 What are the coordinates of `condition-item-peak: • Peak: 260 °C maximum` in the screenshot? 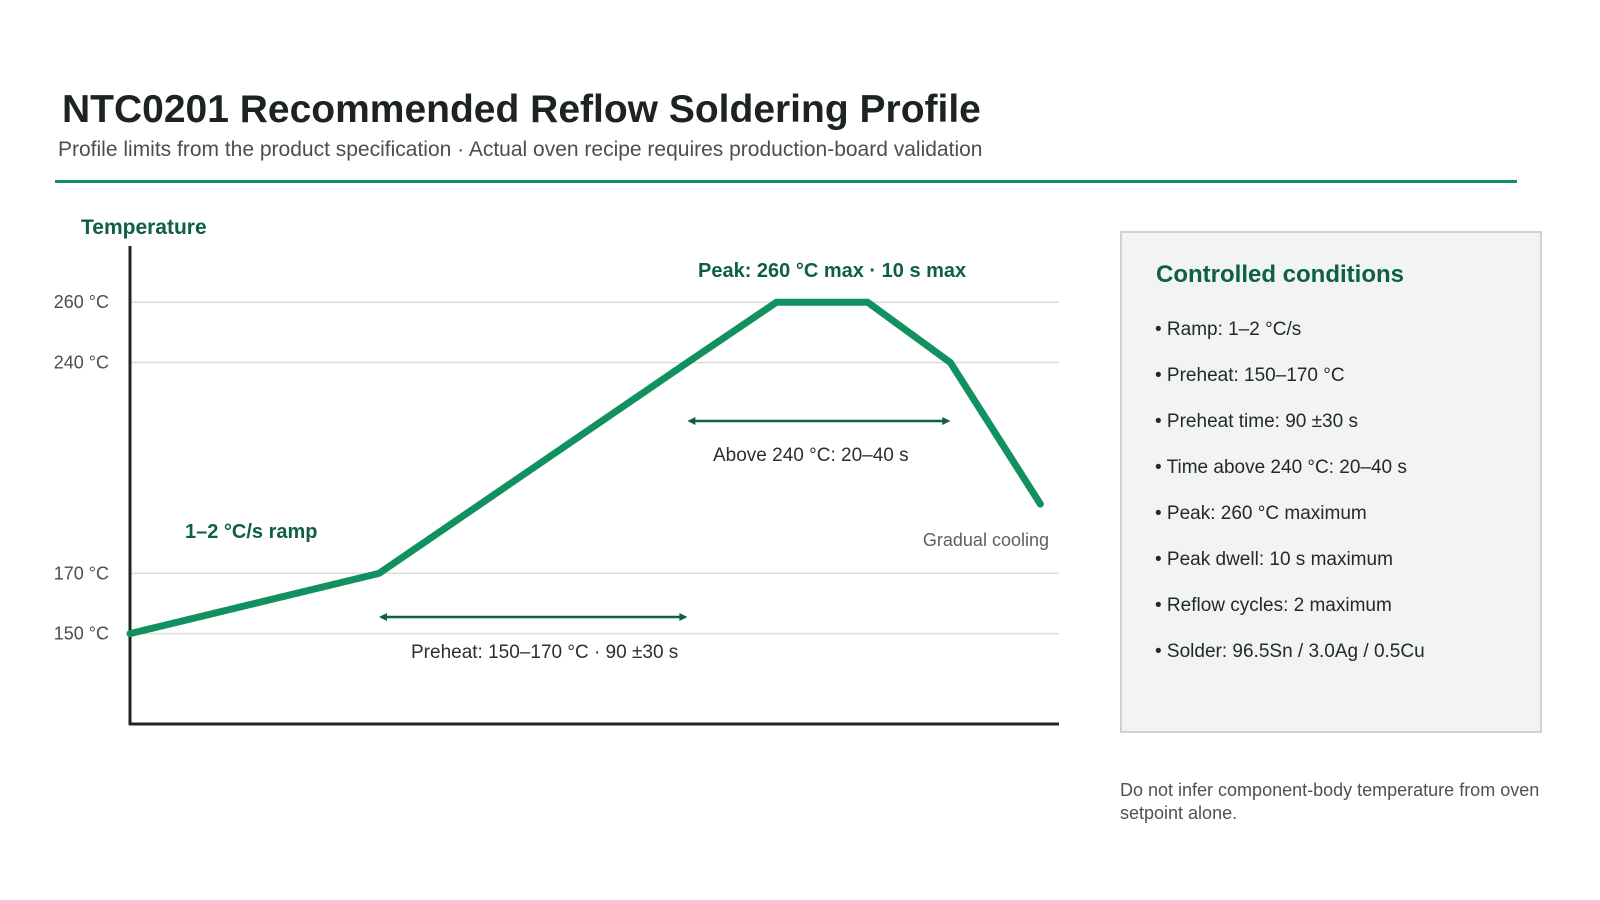 It's located at (1261, 513).